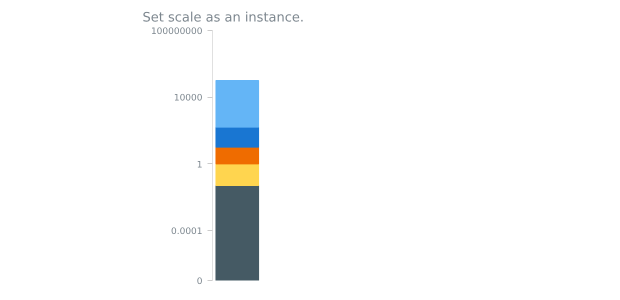 This screenshot has height=300, width=620. Describe the element at coordinates (176, 32) in the screenshot. I see `y-tick-label: 100000000` at that location.